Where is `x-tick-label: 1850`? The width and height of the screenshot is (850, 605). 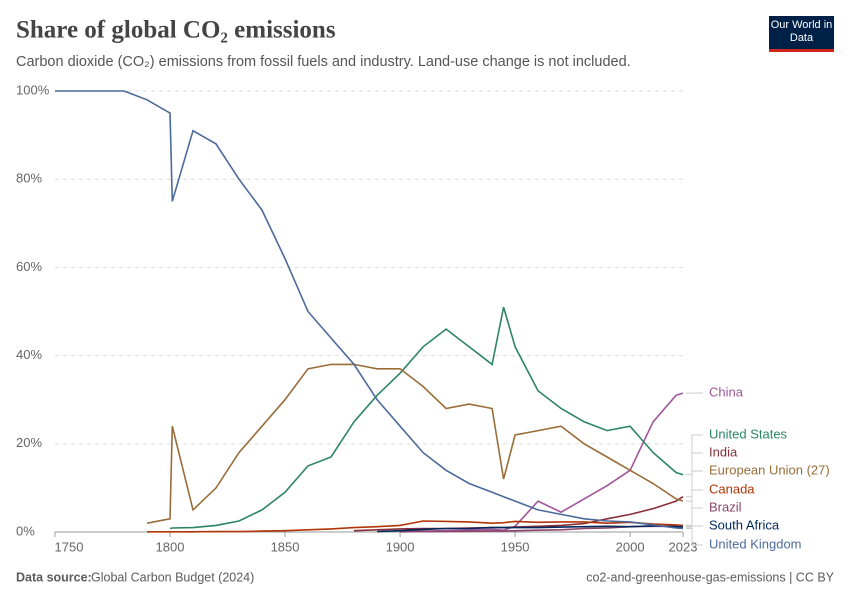
x-tick-label: 1850 is located at coordinates (285, 546).